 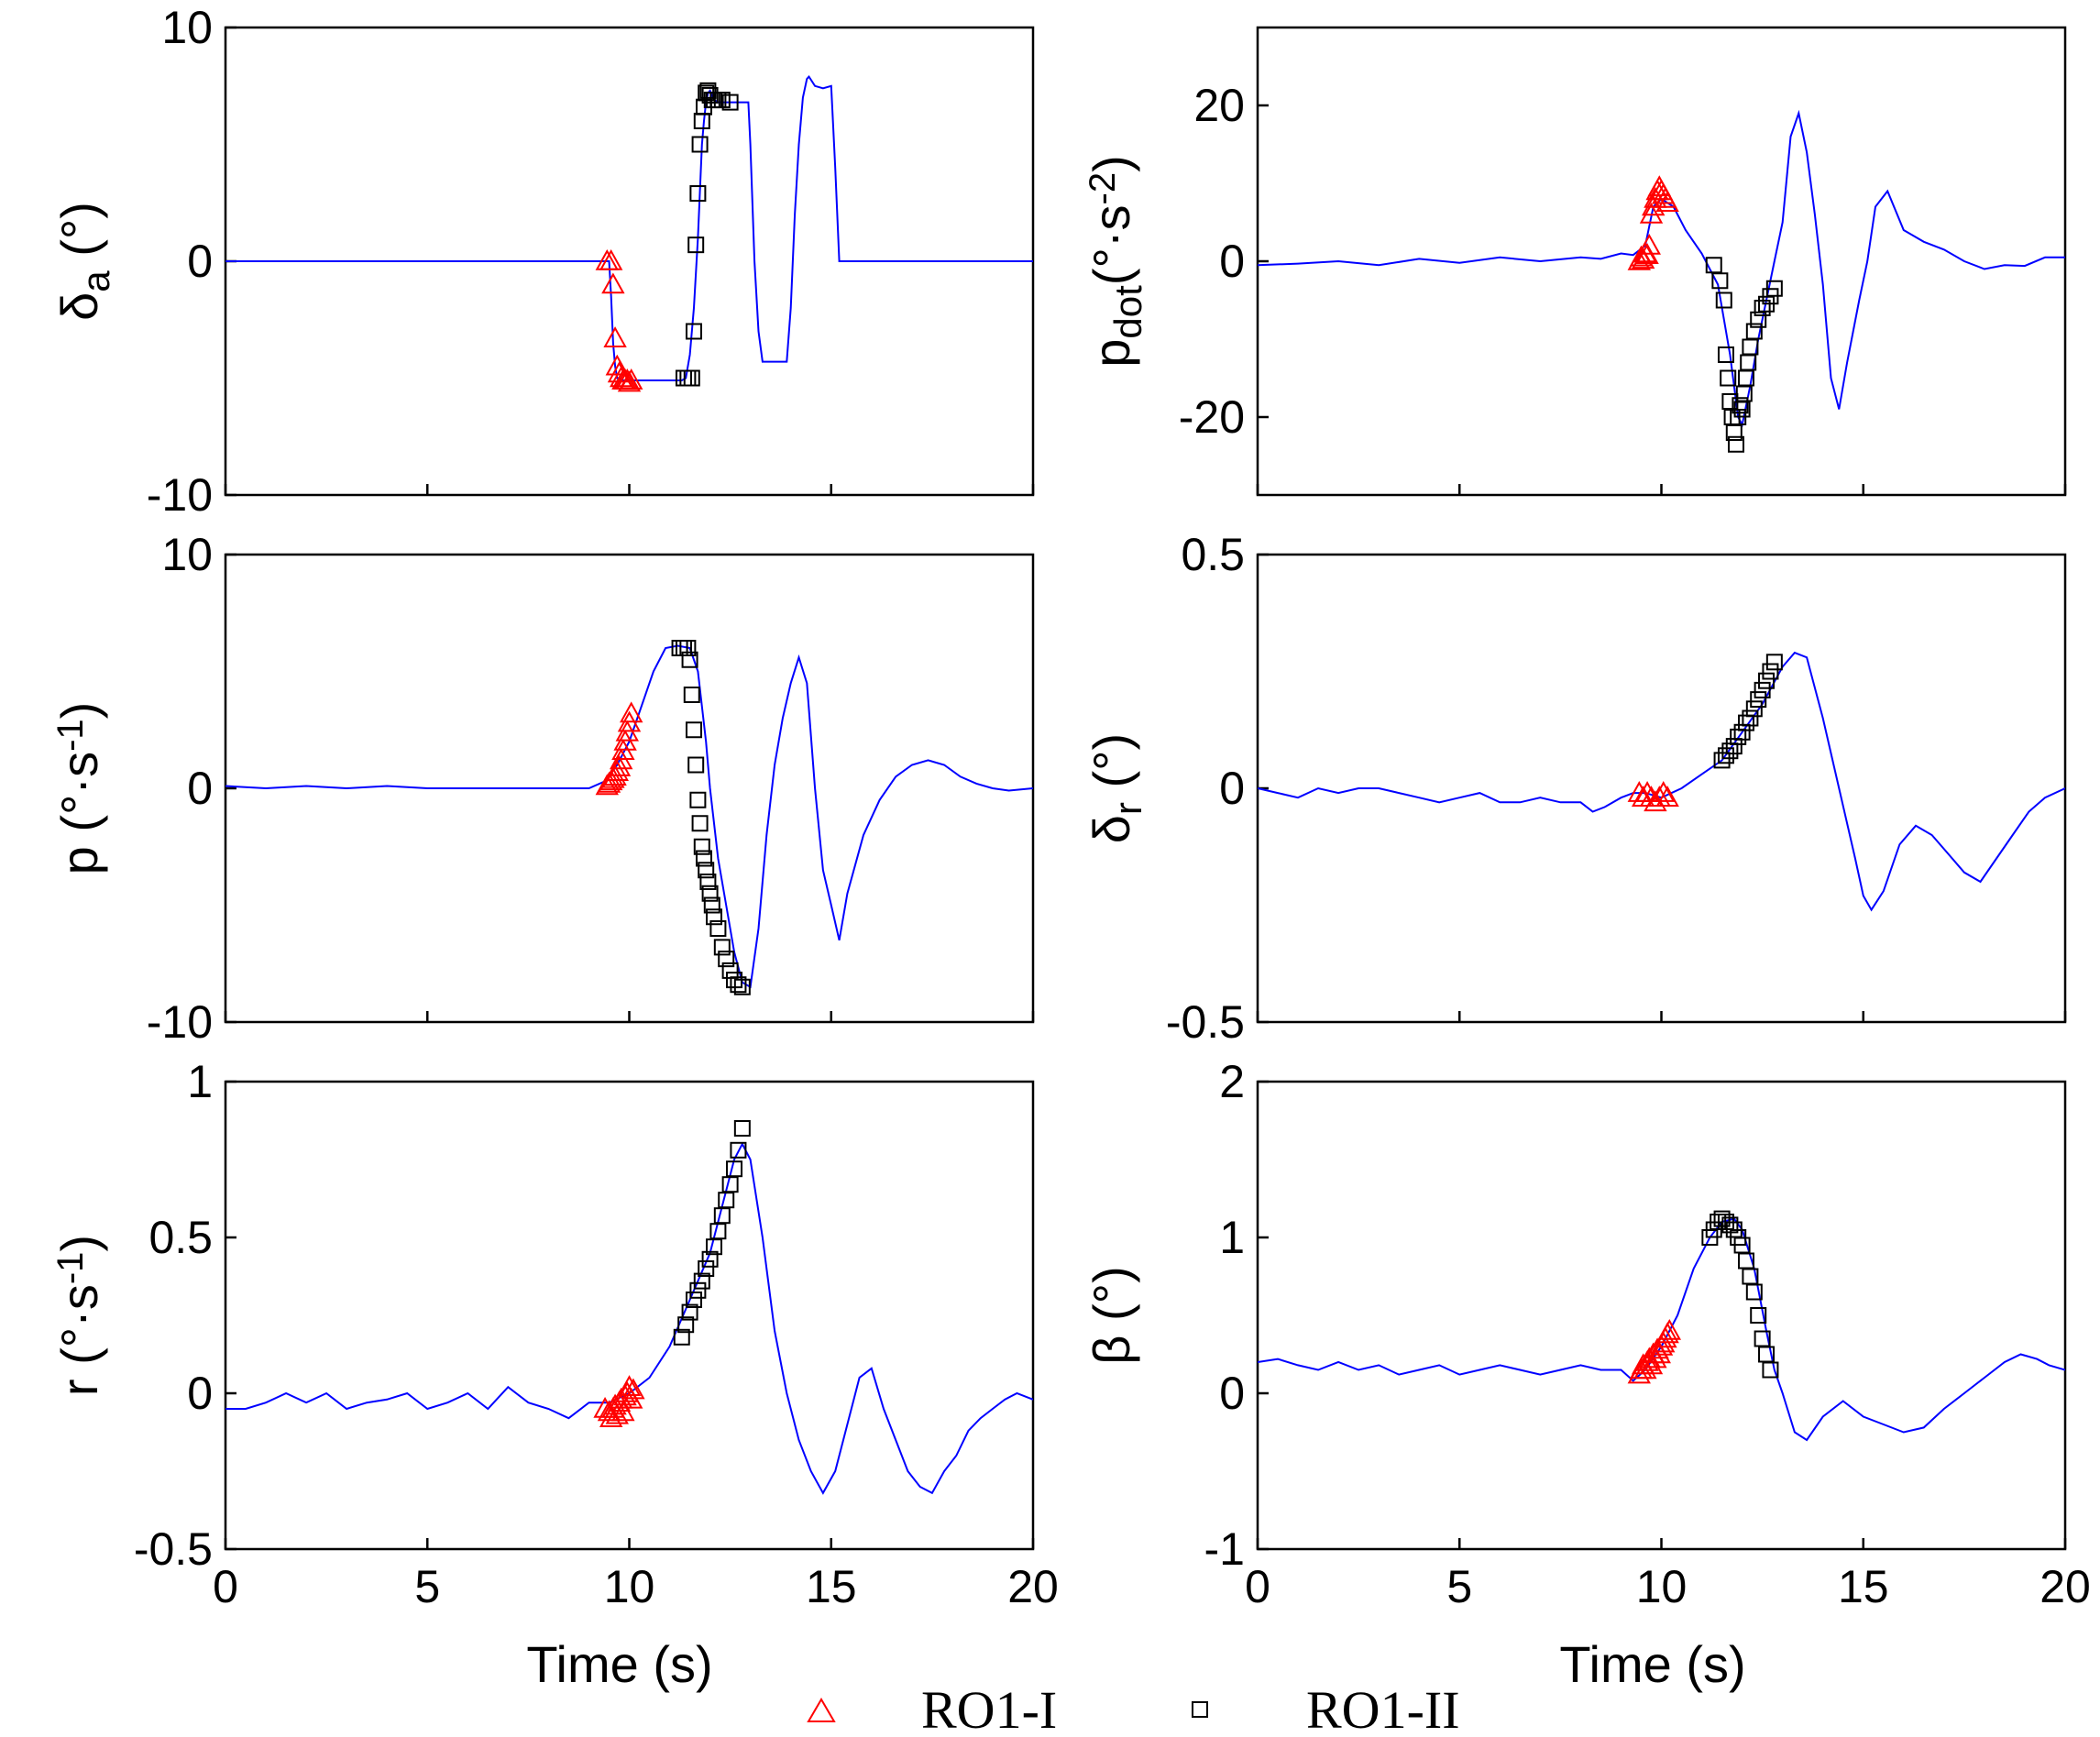 What do you see at coordinates (1232, 1081) in the screenshot?
I see `y-tick-label: 2` at bounding box center [1232, 1081].